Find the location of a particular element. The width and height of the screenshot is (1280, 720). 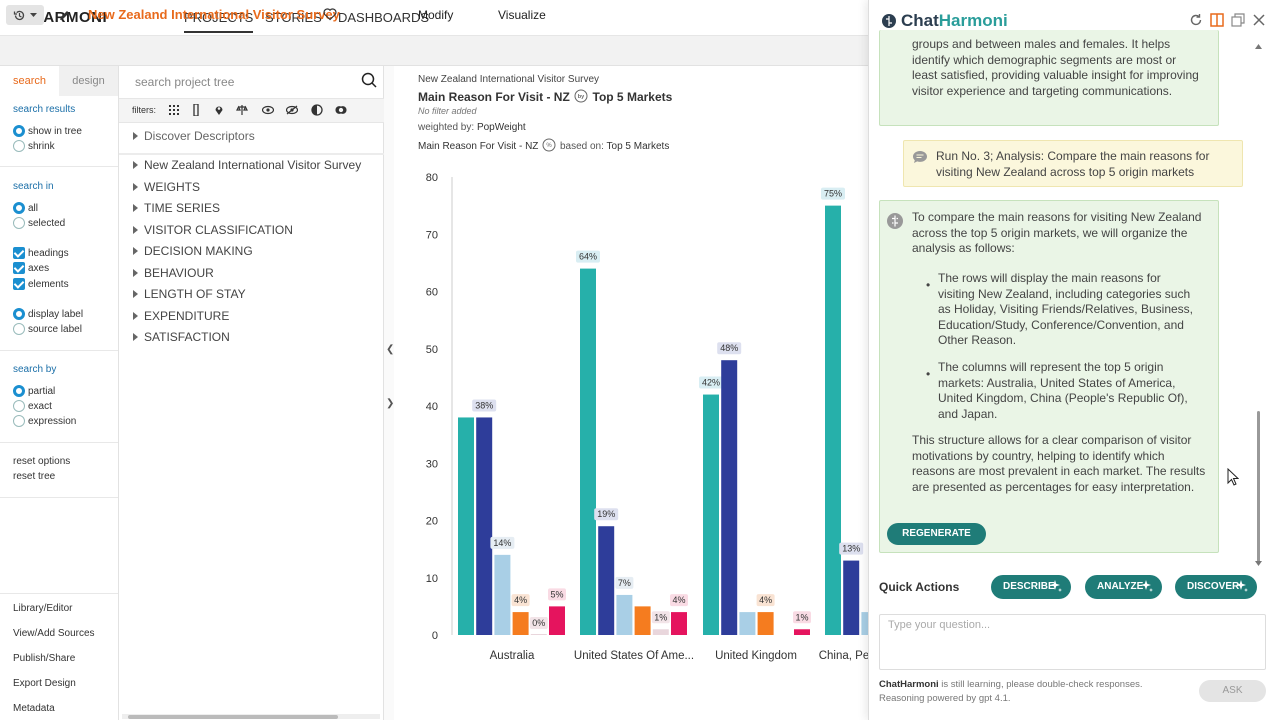

data-label: 48% is located at coordinates (729, 348).